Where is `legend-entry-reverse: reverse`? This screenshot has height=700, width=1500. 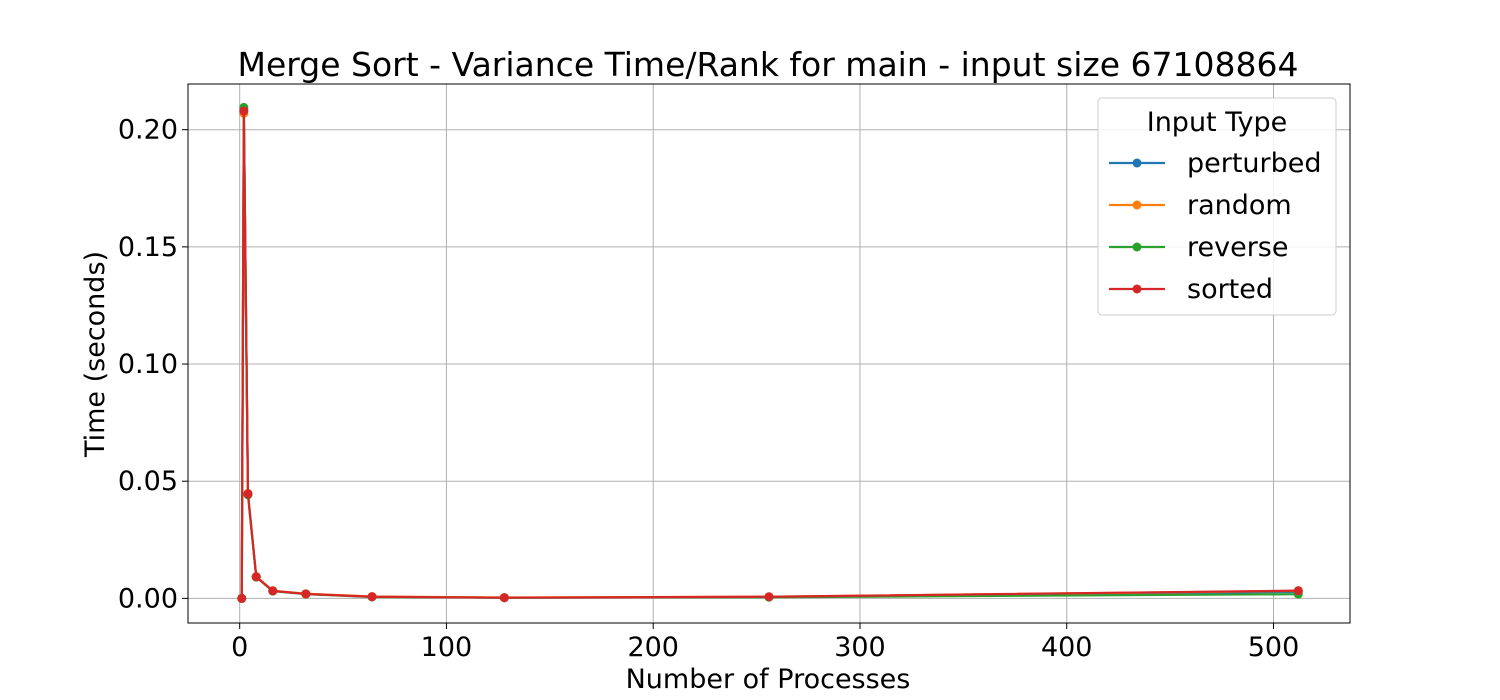 legend-entry-reverse: reverse is located at coordinates (1199, 247).